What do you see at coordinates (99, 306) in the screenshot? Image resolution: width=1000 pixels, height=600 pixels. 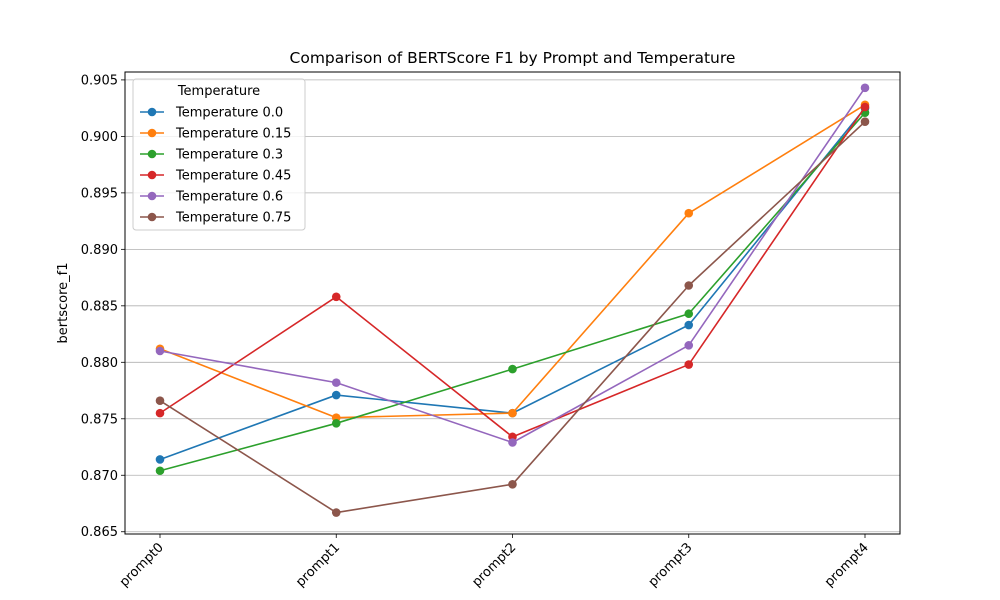 I see `y-tick-label: 0.885` at bounding box center [99, 306].